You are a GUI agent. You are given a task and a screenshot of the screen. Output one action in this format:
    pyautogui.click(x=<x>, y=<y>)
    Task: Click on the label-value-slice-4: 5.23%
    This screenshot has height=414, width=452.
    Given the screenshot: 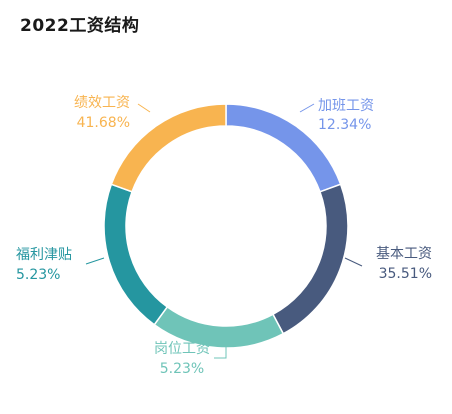 What is the action you would take?
    pyautogui.click(x=38, y=275)
    